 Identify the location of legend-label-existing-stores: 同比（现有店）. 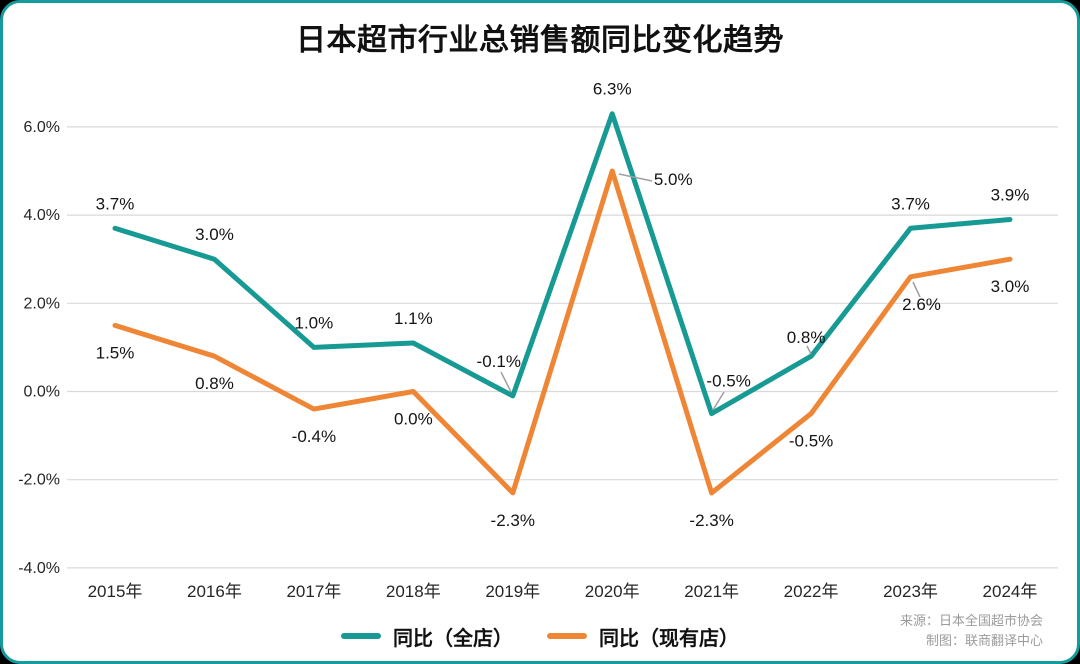
(669, 638).